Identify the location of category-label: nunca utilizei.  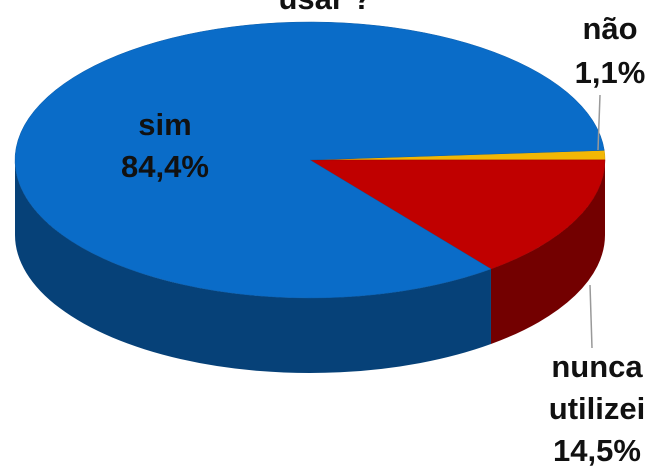
(597, 387).